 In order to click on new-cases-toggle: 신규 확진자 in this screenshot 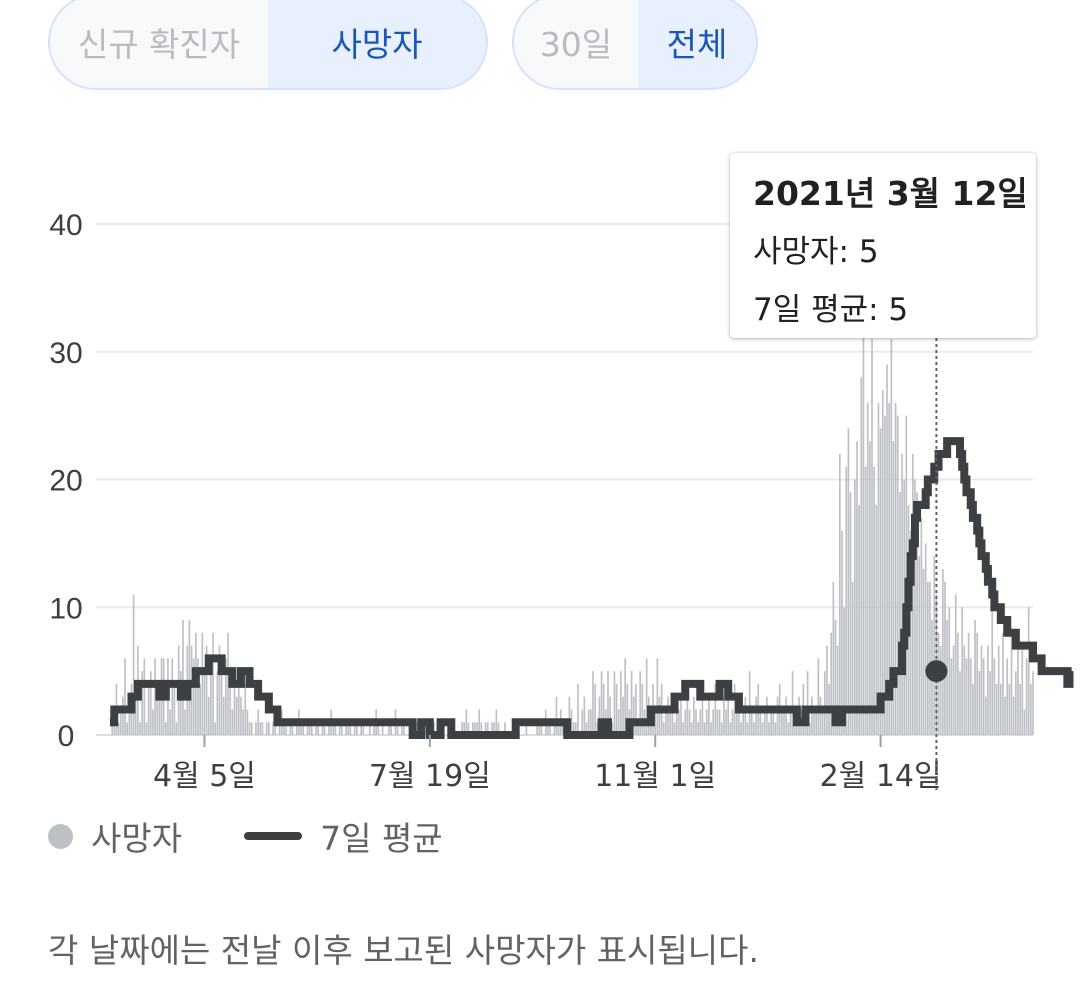, I will do `click(159, 44)`.